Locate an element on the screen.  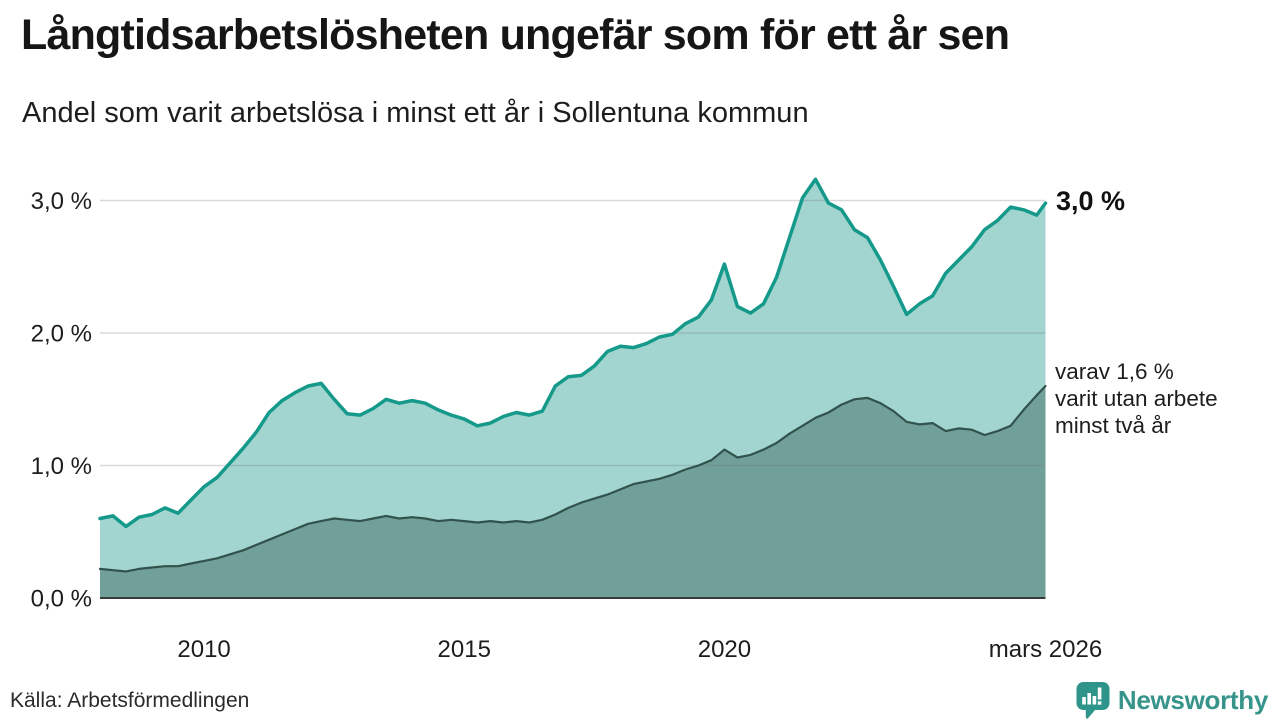
brand-logo: Newsworthy is located at coordinates (1170, 700).